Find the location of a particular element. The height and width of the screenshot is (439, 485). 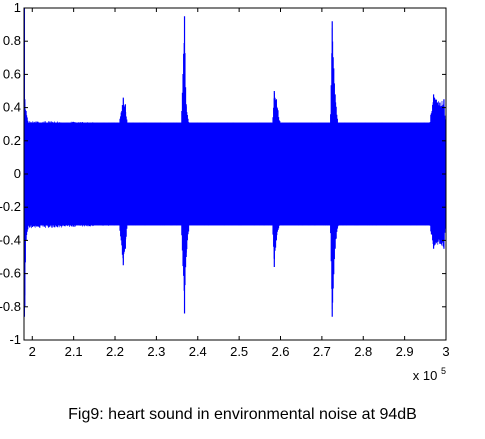

y-tick-label-3: -0.4 is located at coordinates (10, 239).